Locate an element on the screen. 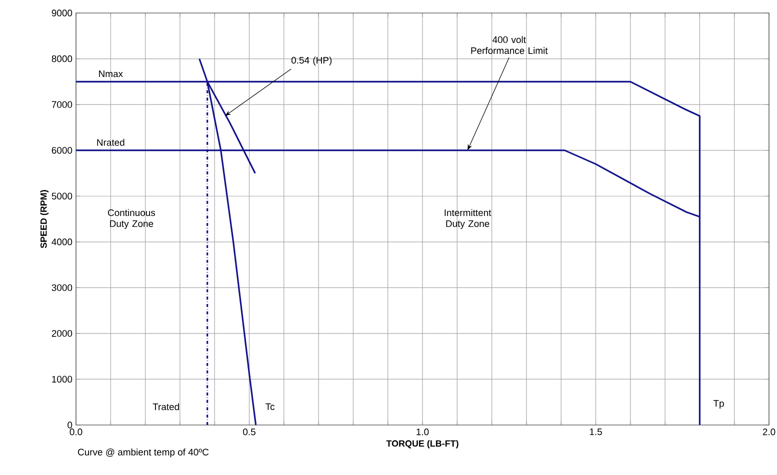 The height and width of the screenshot is (475, 777). y-tick-label: 8000 is located at coordinates (62, 58).